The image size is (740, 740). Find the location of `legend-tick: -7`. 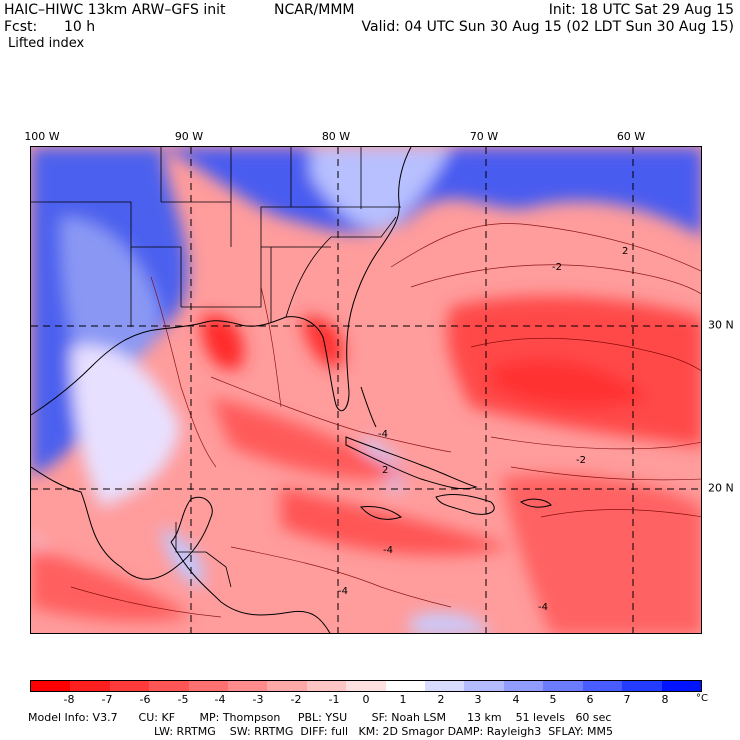

legend-tick: -7 is located at coordinates (107, 699).